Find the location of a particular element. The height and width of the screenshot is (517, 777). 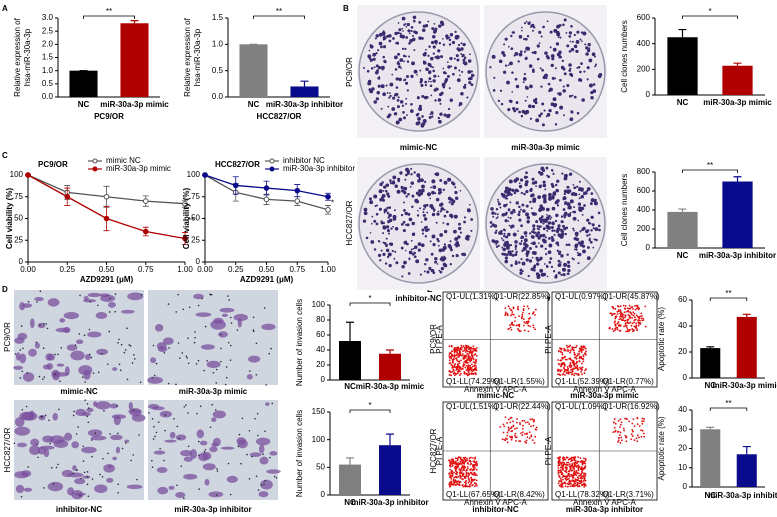

y-tick-label: 10 is located at coordinates (682, 467).